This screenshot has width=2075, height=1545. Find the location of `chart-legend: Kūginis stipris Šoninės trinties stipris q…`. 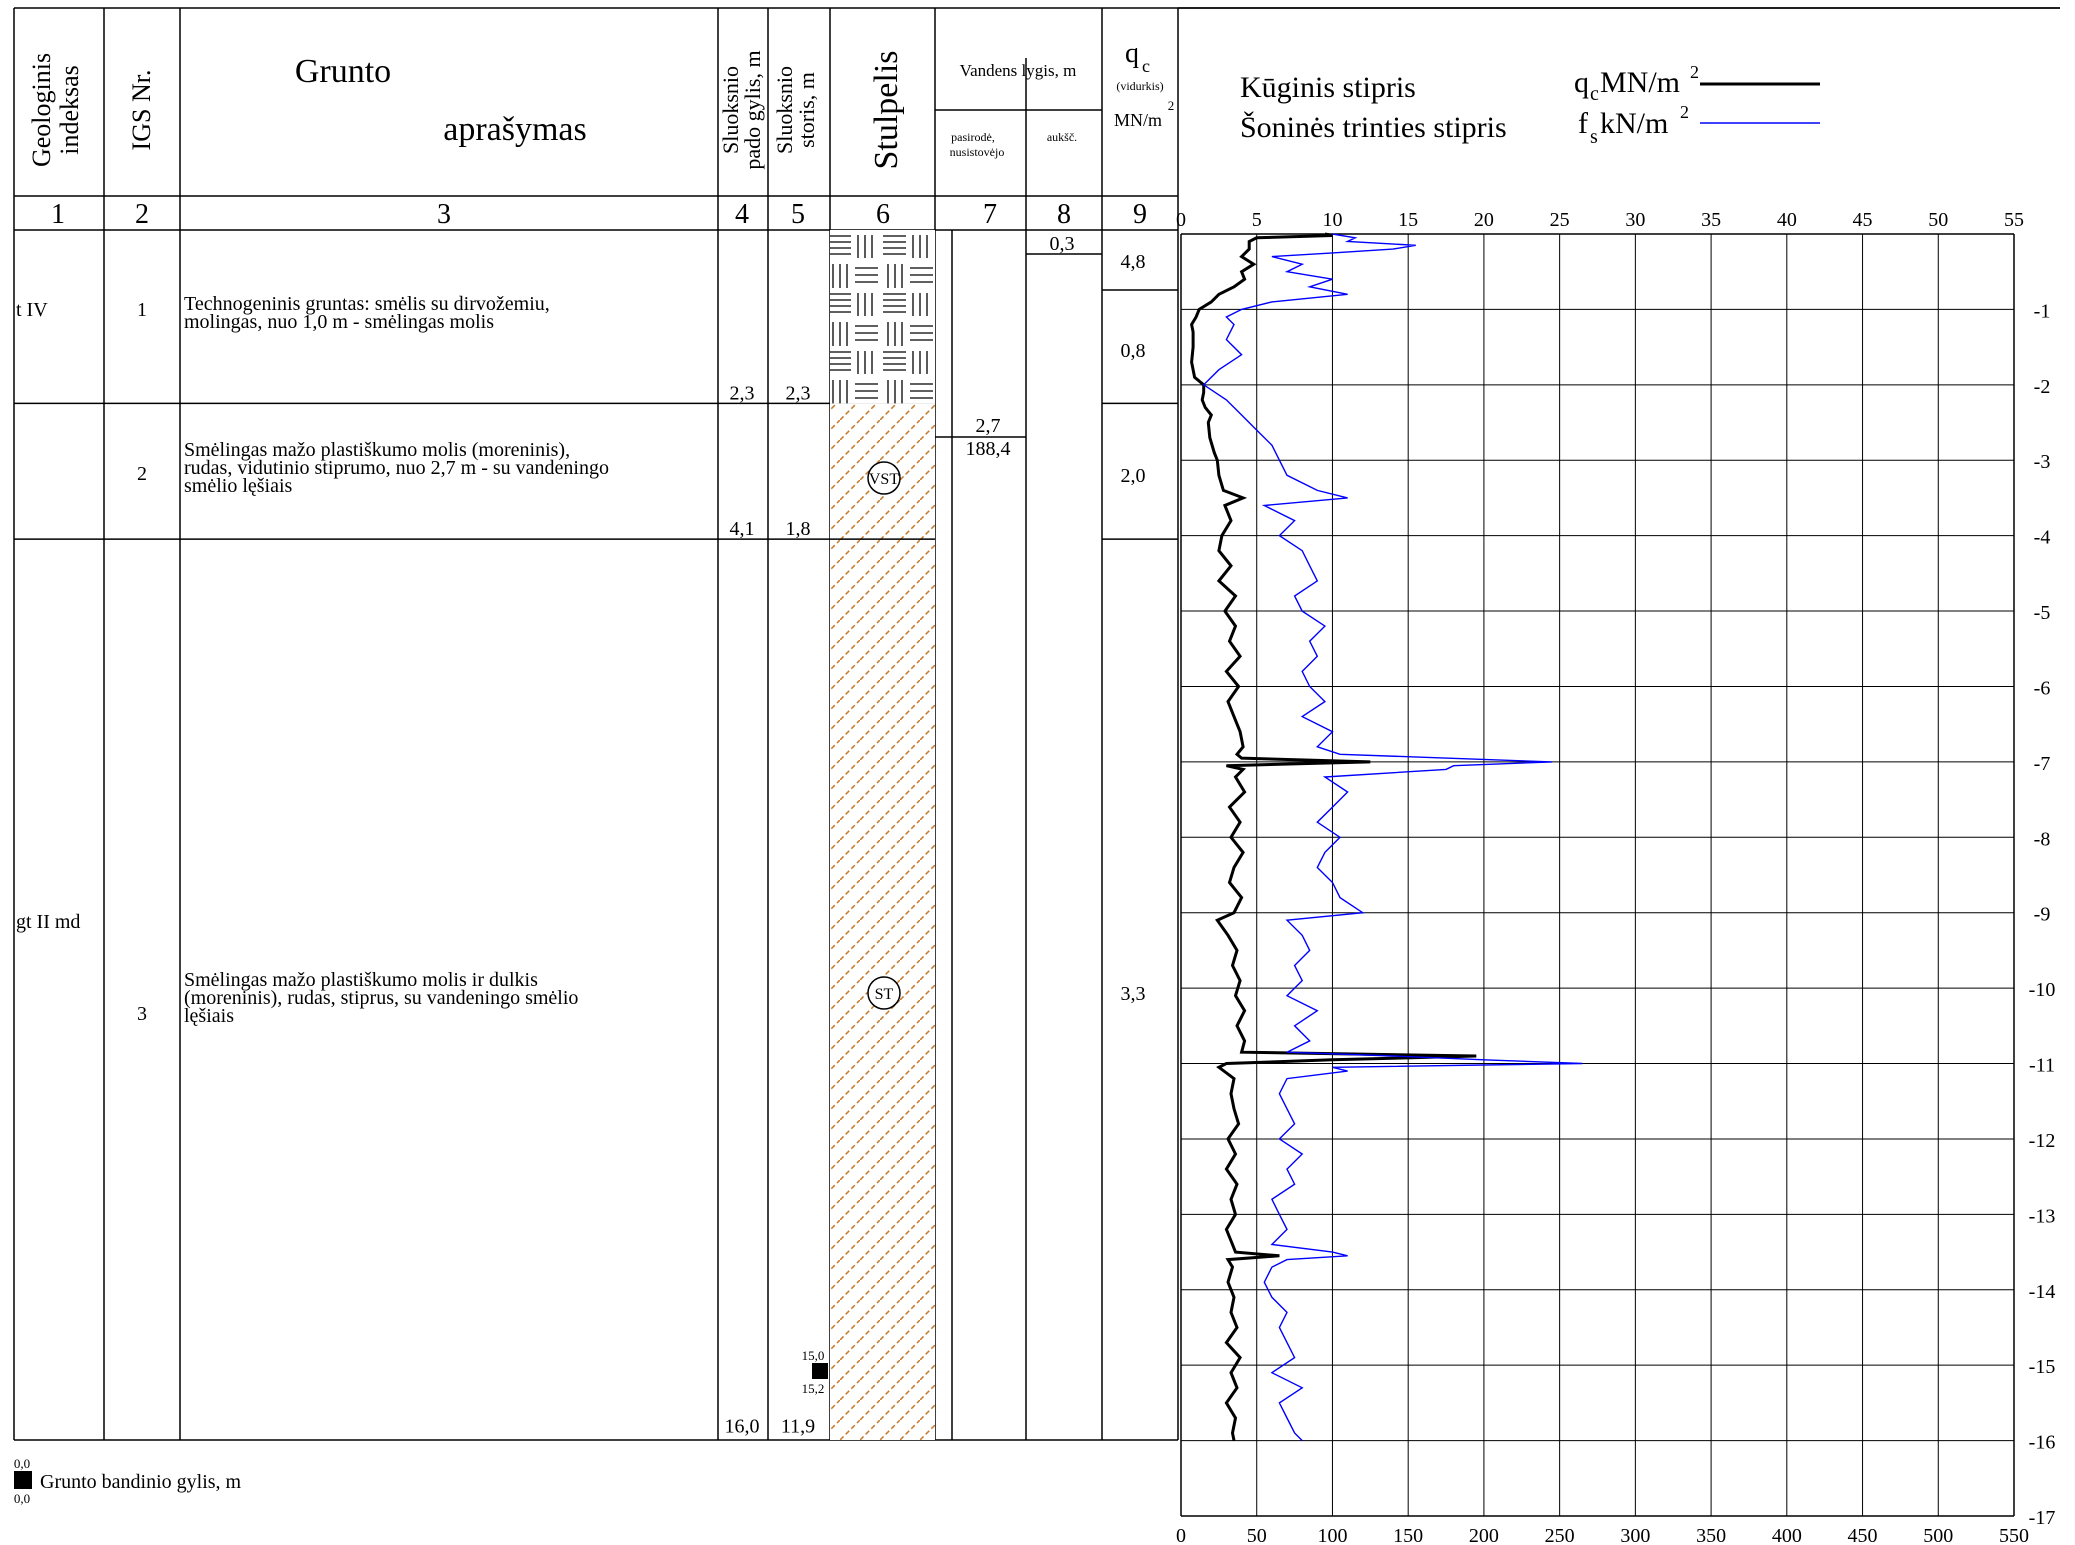

chart-legend: Kūginis stipris Šoninės trinties stipris q… is located at coordinates (1530, 105).